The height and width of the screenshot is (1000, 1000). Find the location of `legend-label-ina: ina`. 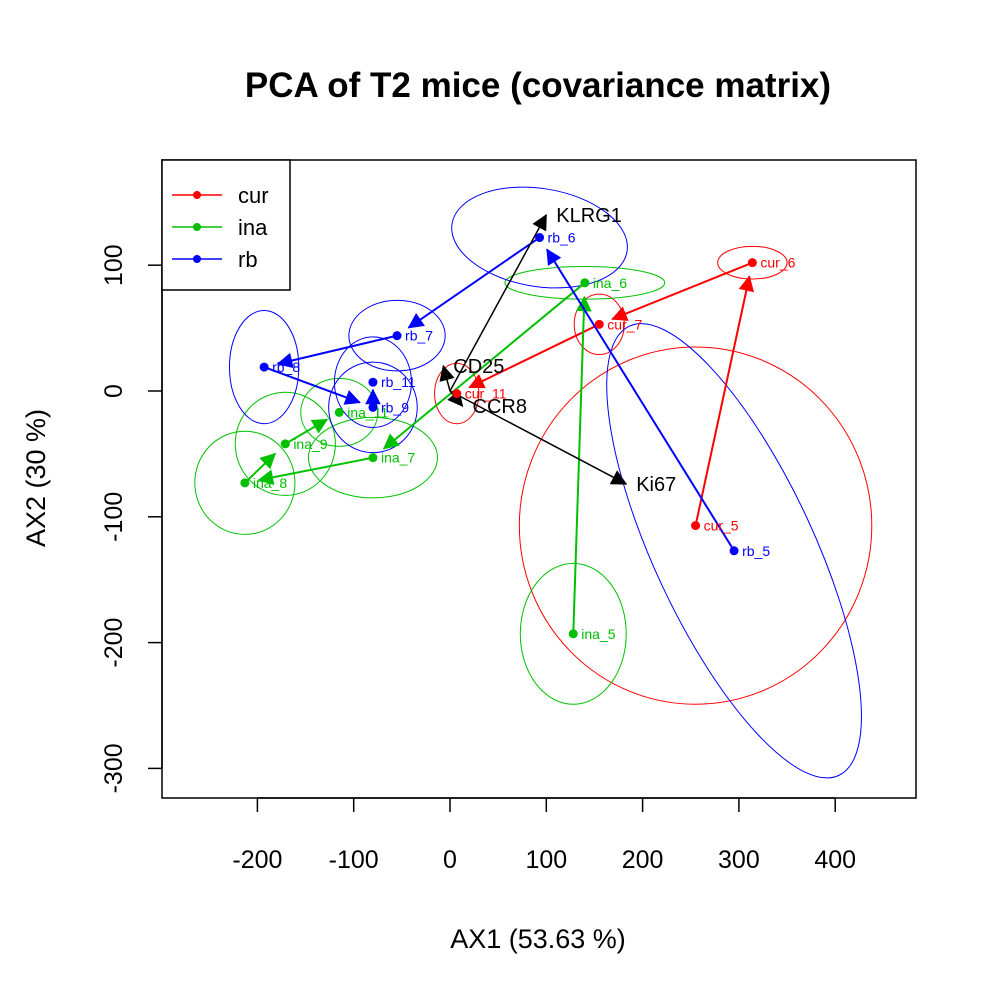

legend-label-ina: ina is located at coordinates (253, 227).